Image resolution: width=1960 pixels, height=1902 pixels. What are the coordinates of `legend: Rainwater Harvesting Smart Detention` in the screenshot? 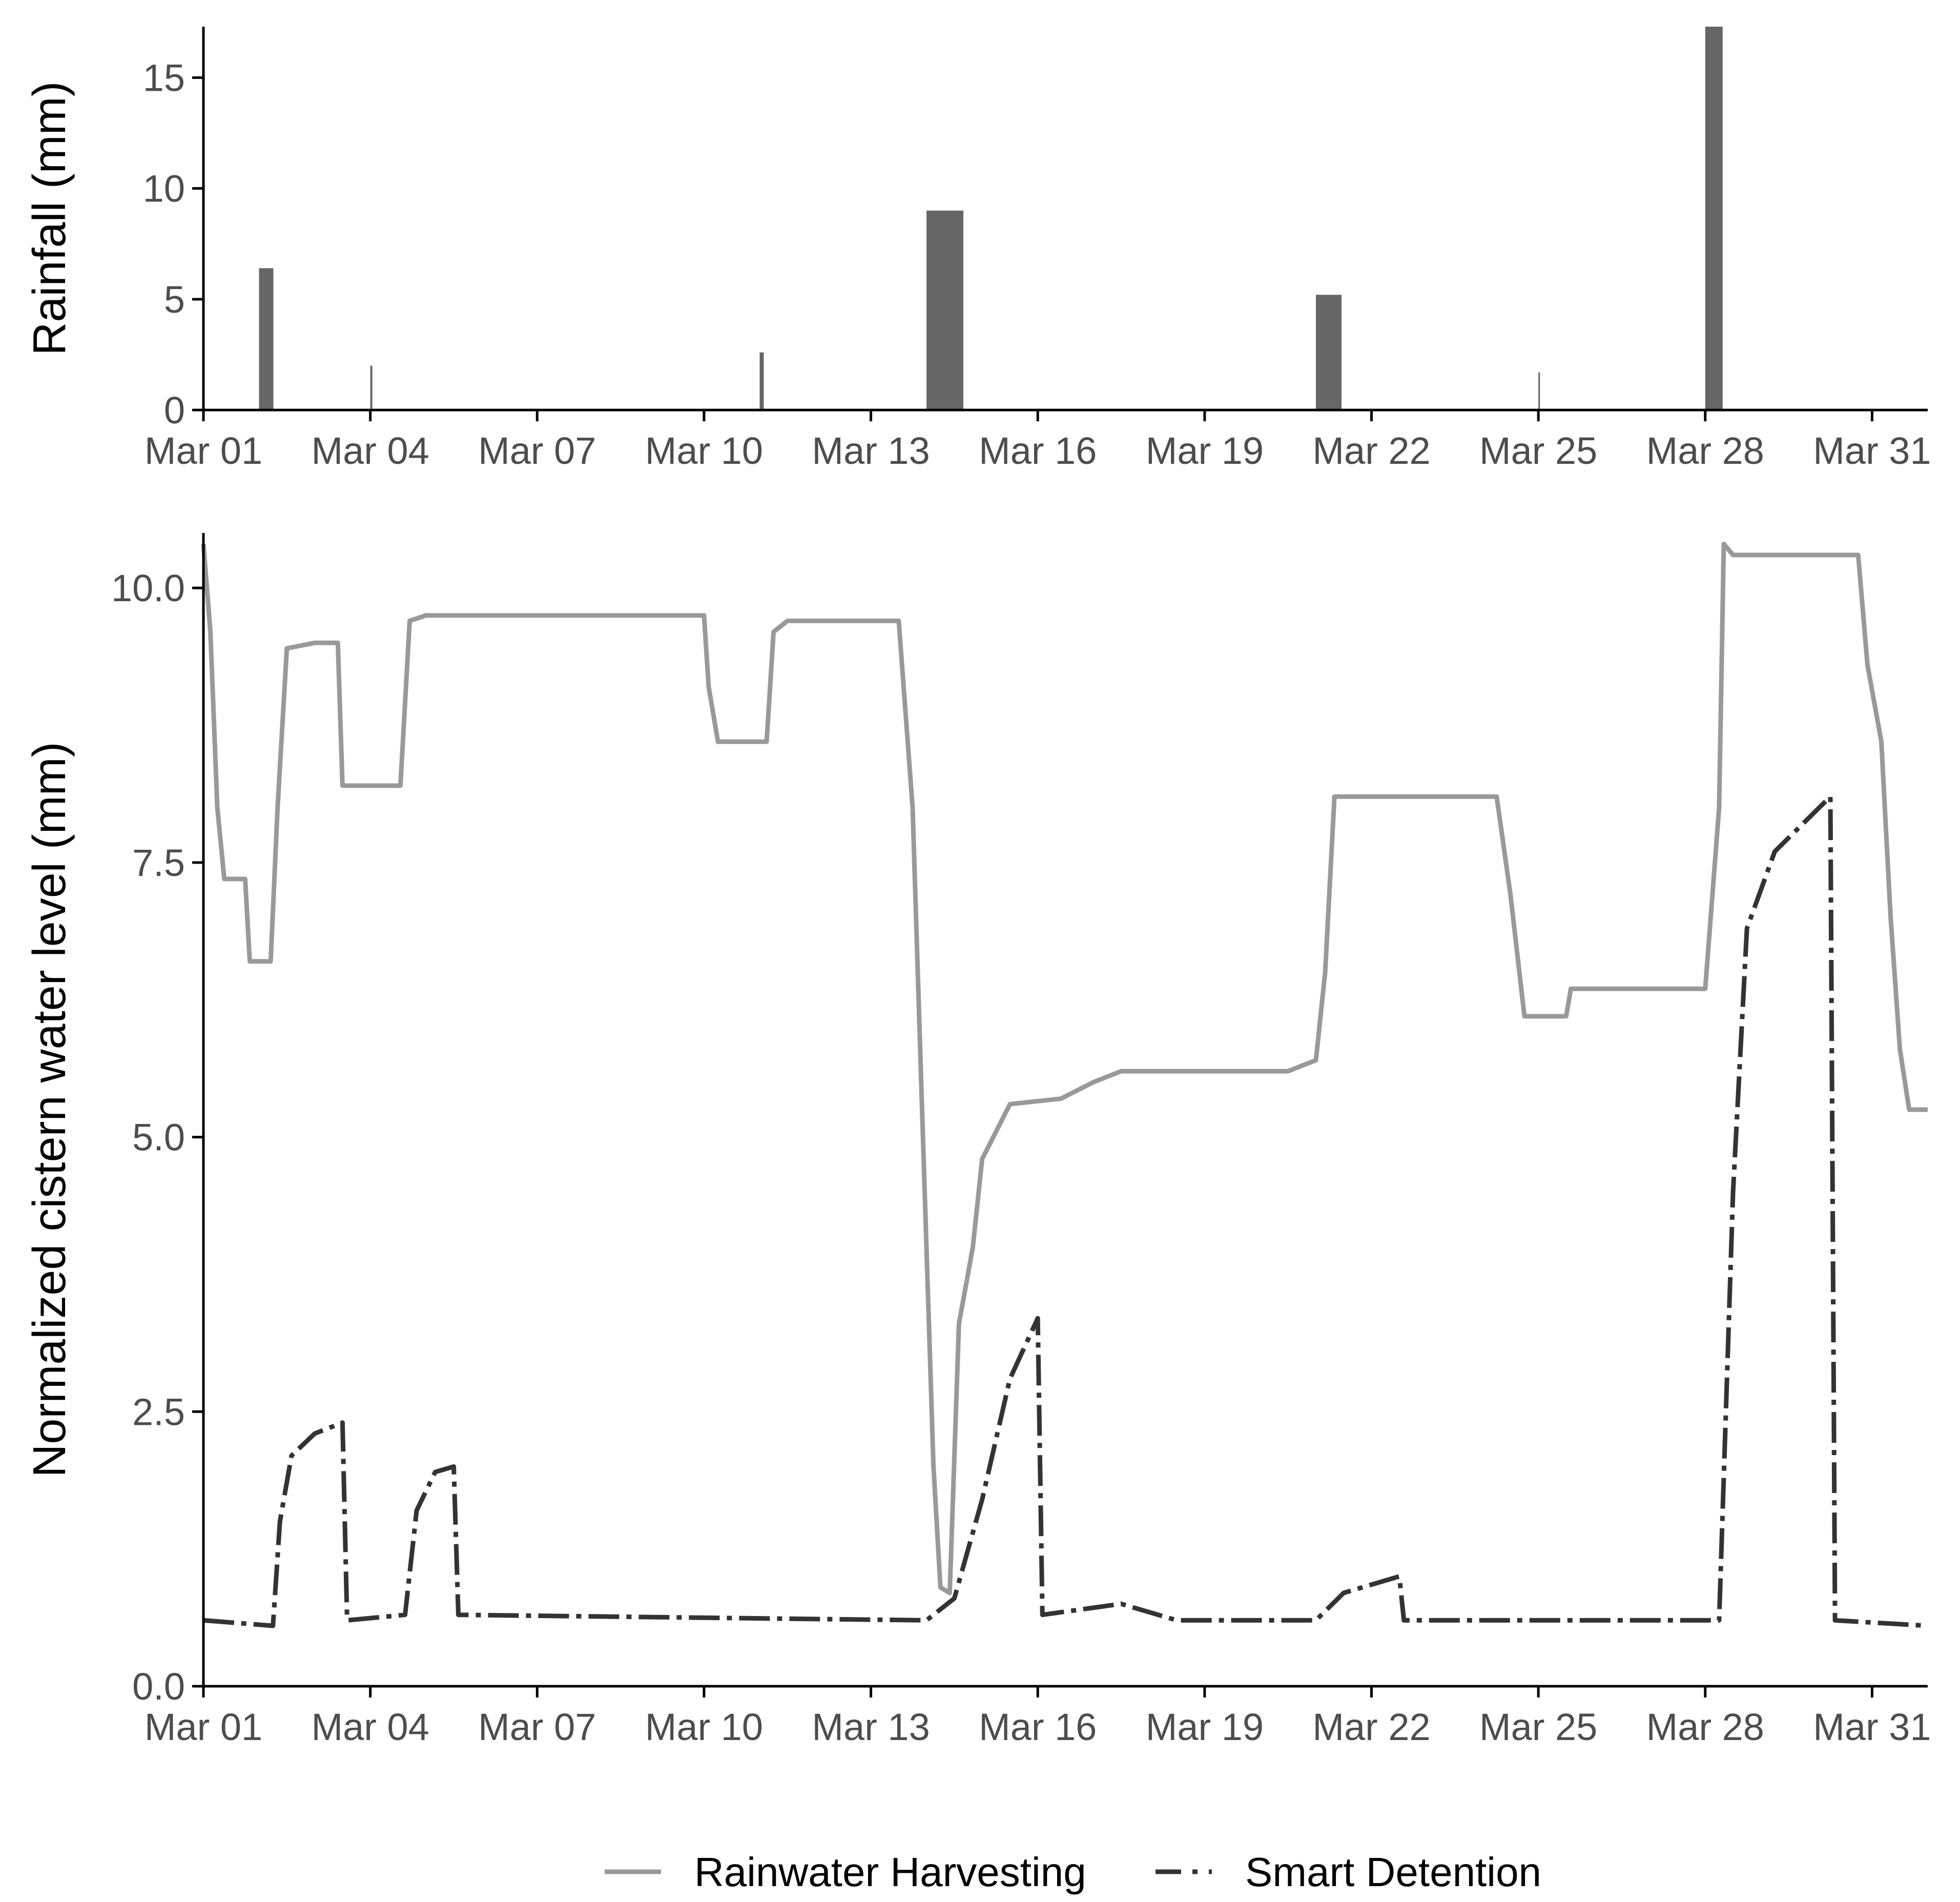 It's located at (1073, 1872).